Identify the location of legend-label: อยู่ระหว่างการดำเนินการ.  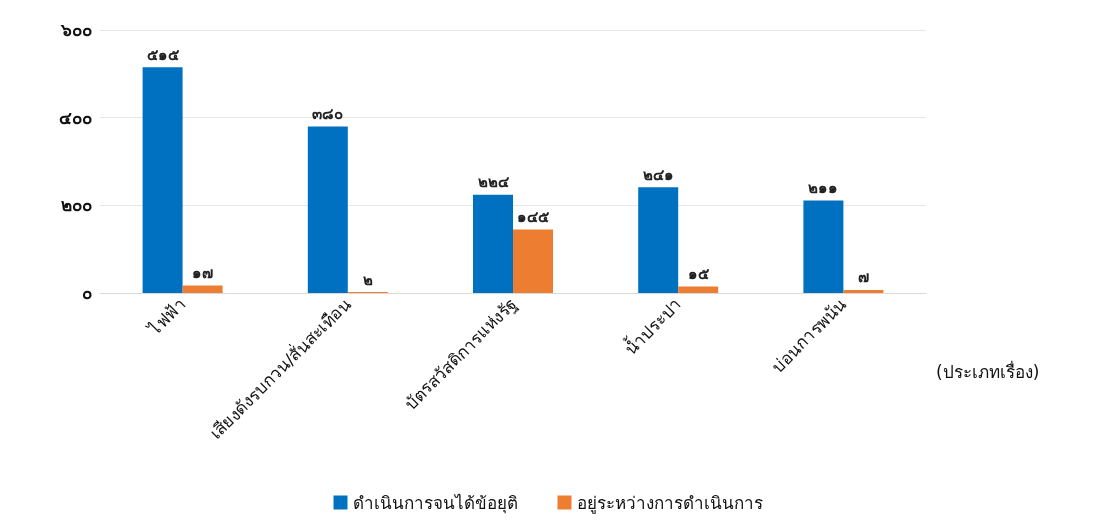
(669, 503).